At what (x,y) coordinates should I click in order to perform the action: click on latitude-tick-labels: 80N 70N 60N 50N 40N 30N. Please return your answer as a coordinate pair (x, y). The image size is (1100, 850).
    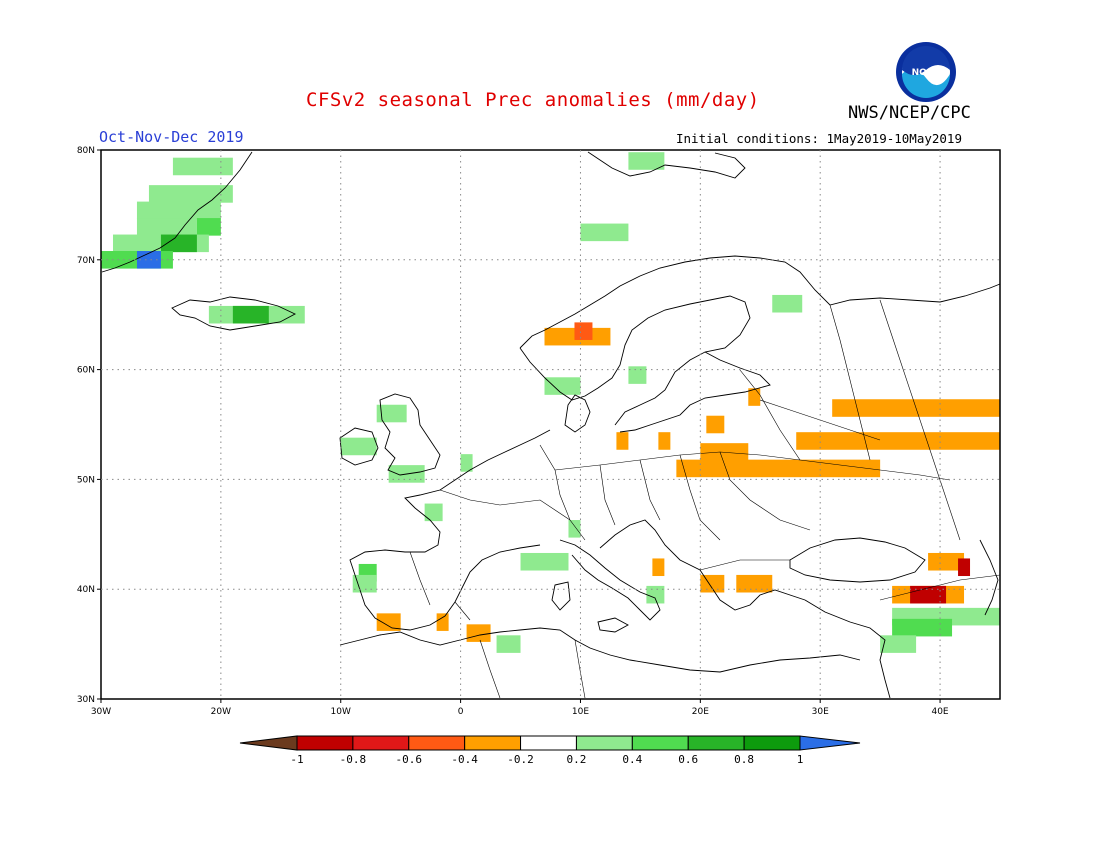
    Looking at the image, I should click on (86, 425).